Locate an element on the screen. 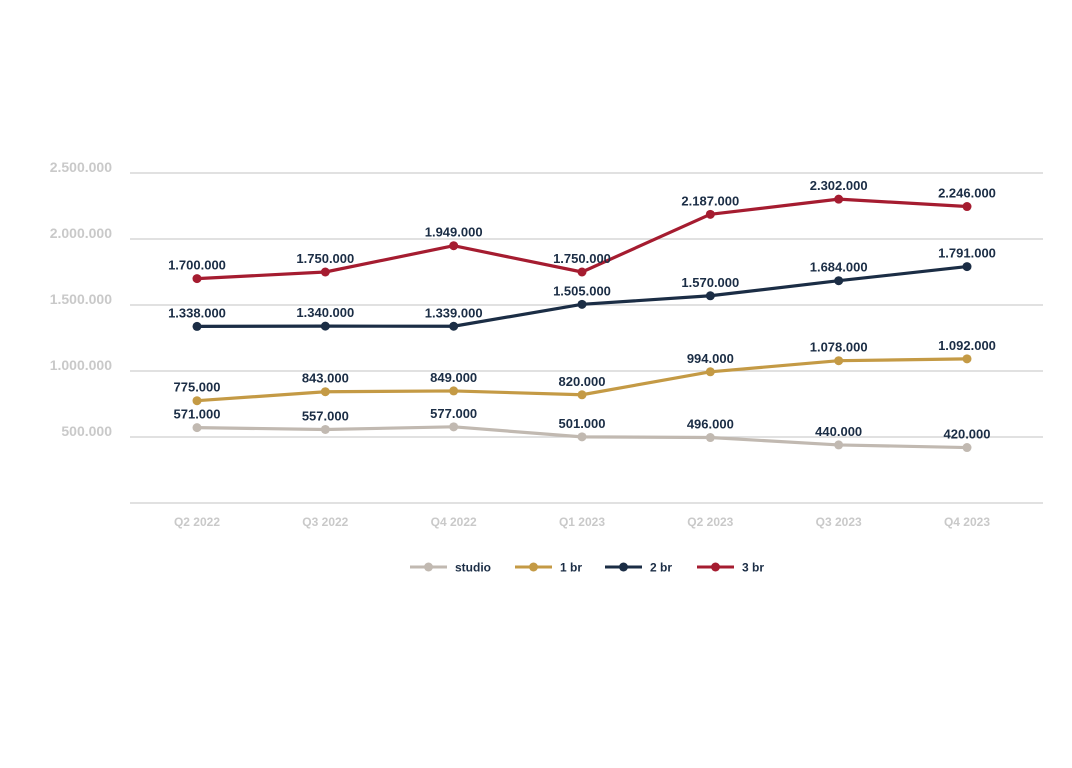 Image resolution: width=1072 pixels, height=768 pixels. data-label: 994.000 is located at coordinates (710, 358).